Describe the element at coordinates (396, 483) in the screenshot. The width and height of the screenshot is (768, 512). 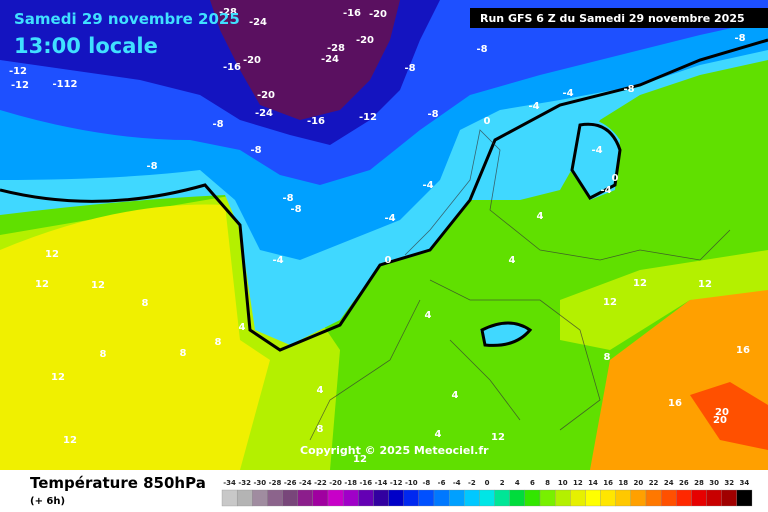
I see `scale-label: -12` at that location.